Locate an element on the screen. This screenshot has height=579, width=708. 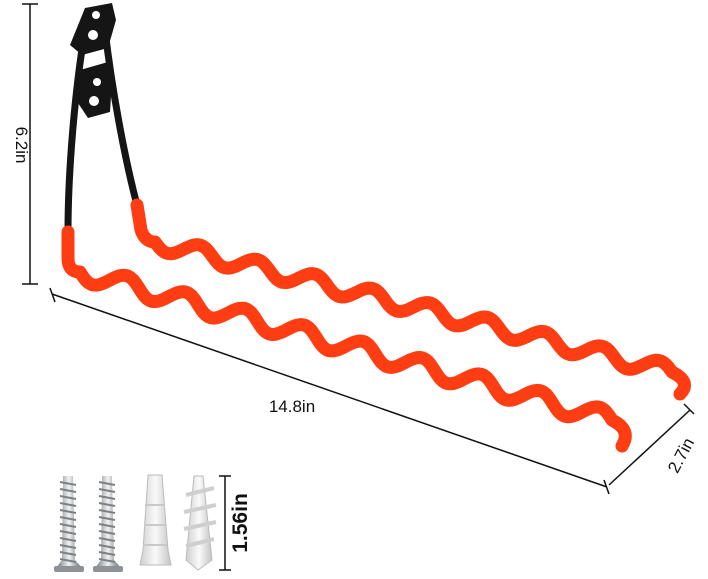
length-label: 14.8in is located at coordinates (292, 406).